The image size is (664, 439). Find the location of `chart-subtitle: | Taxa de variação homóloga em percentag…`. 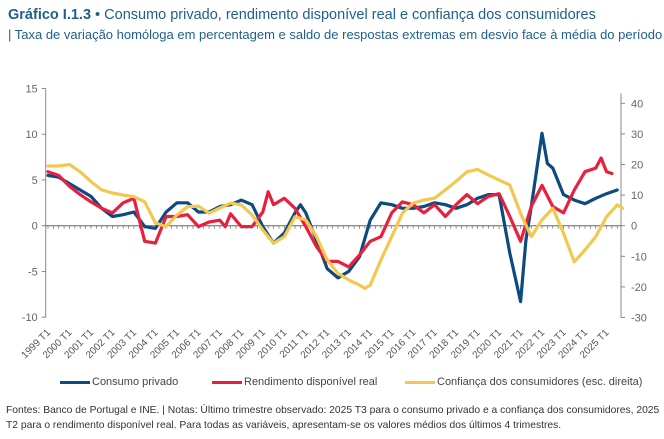

chart-subtitle: | Taxa de variação homóloga em percentag… is located at coordinates (335, 34).